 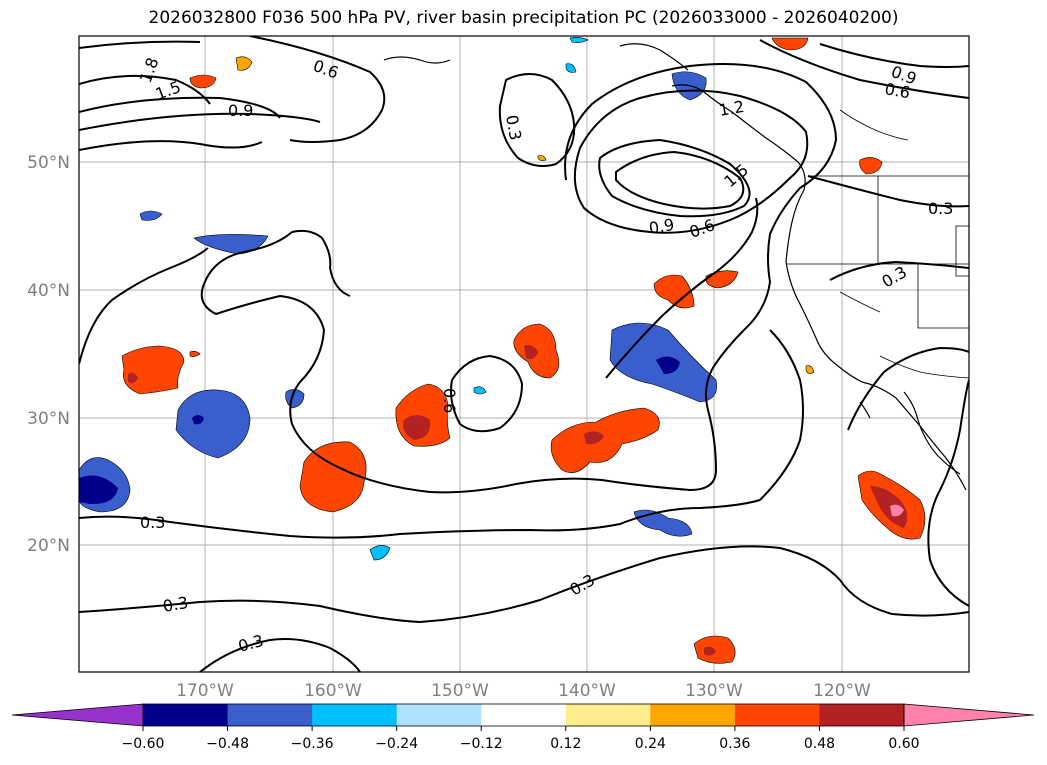 What do you see at coordinates (842, 691) in the screenshot?
I see `lon-label: 120°W` at bounding box center [842, 691].